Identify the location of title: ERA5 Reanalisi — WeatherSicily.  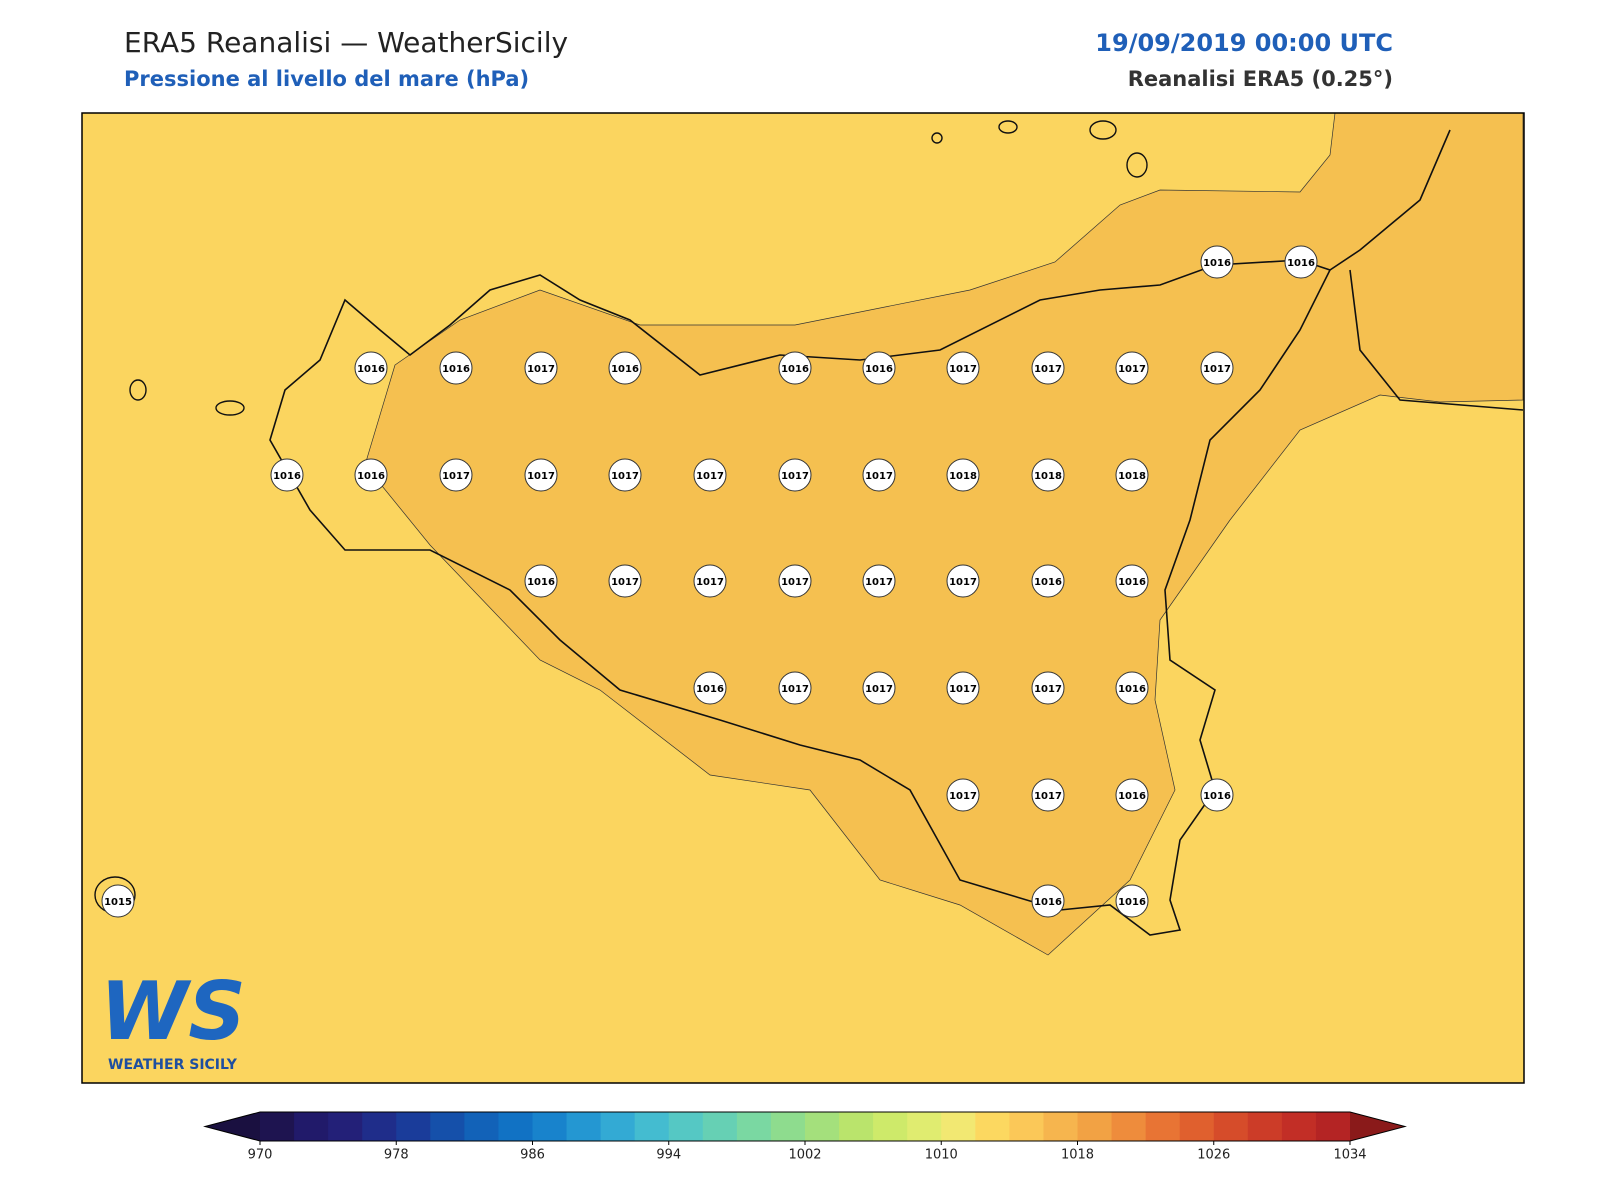
(346, 42).